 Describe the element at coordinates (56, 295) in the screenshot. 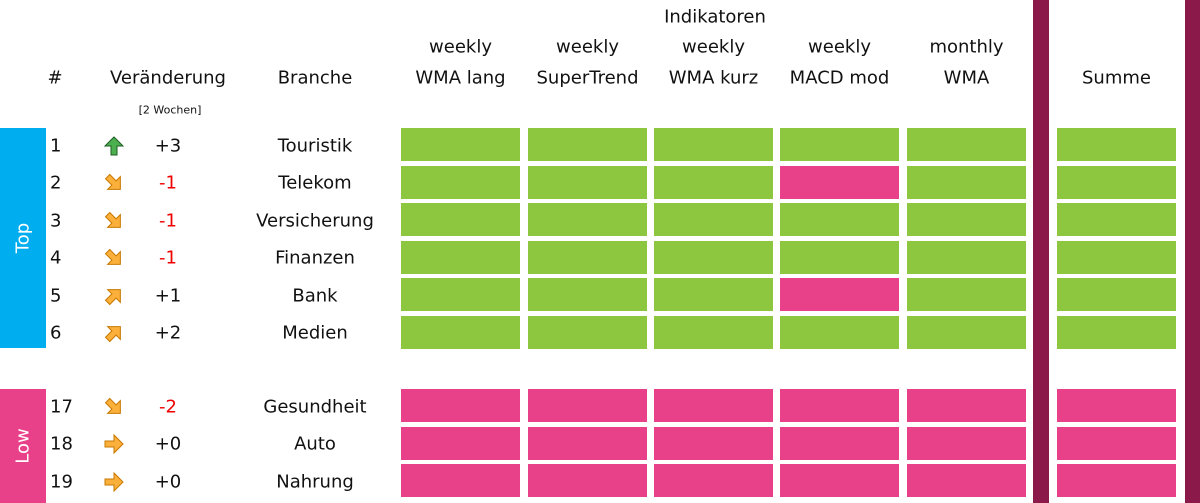

I see `rank: 5` at that location.